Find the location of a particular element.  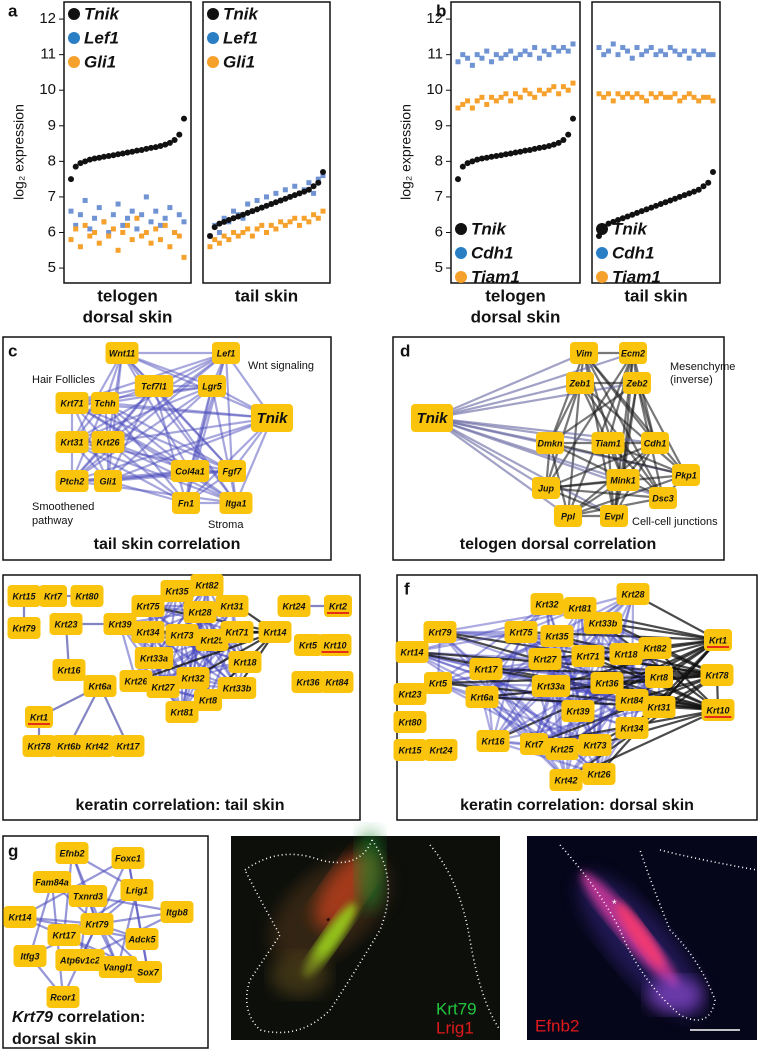

y-tick-label: 7 is located at coordinates (52, 196).